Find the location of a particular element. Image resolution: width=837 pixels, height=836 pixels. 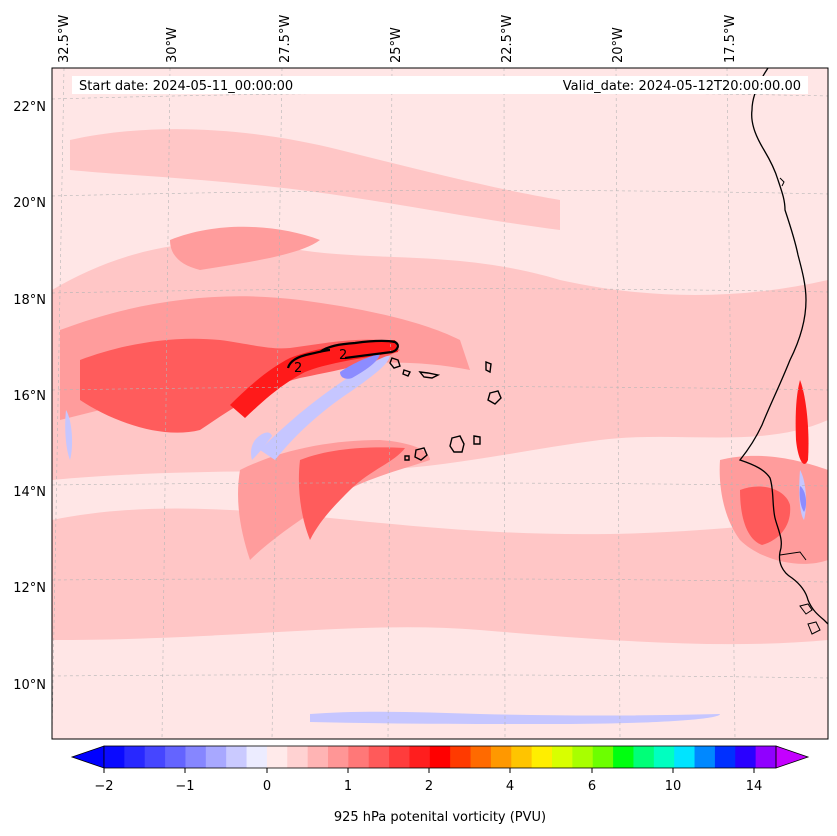

colorbar-over-arrow is located at coordinates (792, 757).